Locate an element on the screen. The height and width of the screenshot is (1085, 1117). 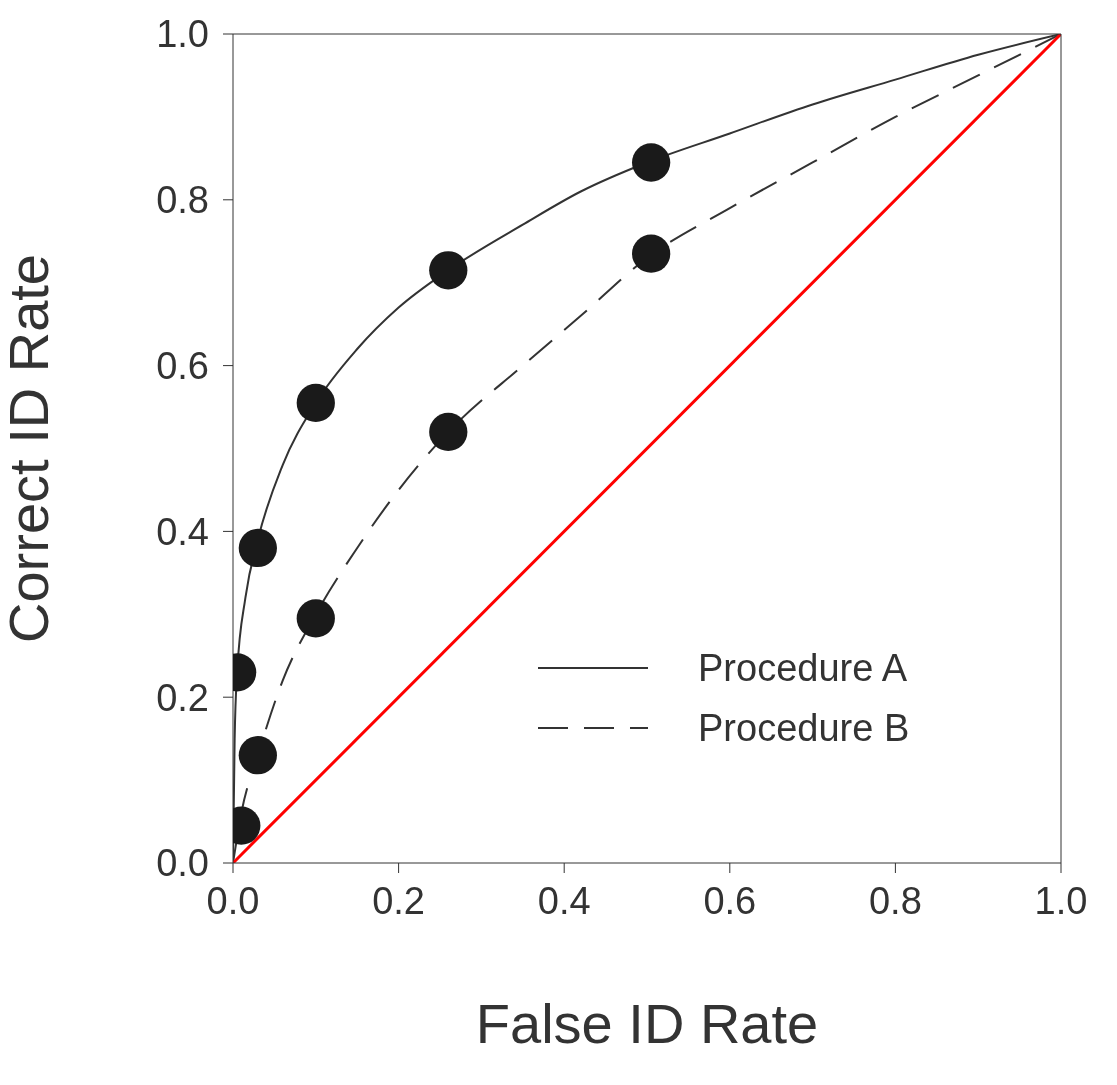
x-tick-label: 0.6 is located at coordinates (730, 900).